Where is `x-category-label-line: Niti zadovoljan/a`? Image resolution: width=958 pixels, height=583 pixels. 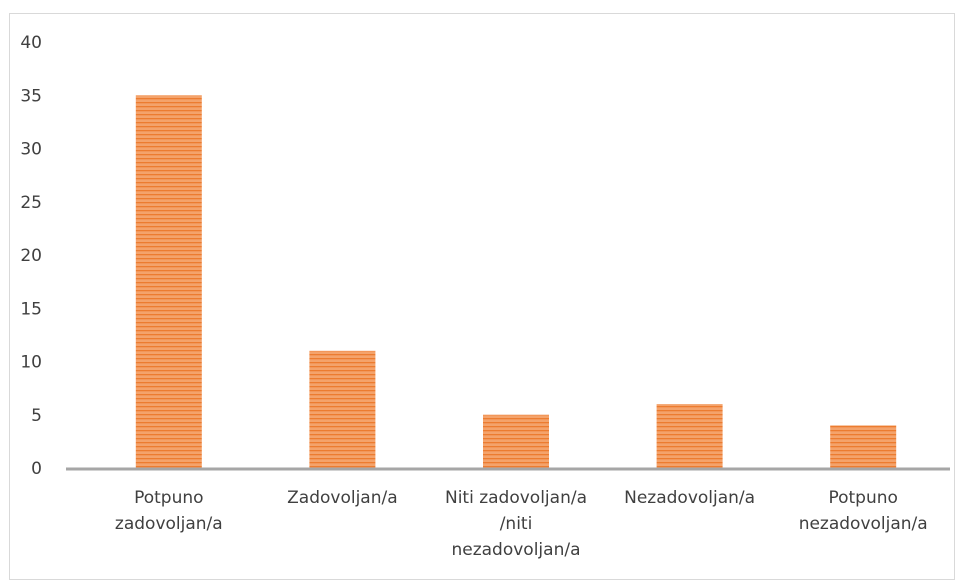 x-category-label-line: Niti zadovoljan/a is located at coordinates (516, 498).